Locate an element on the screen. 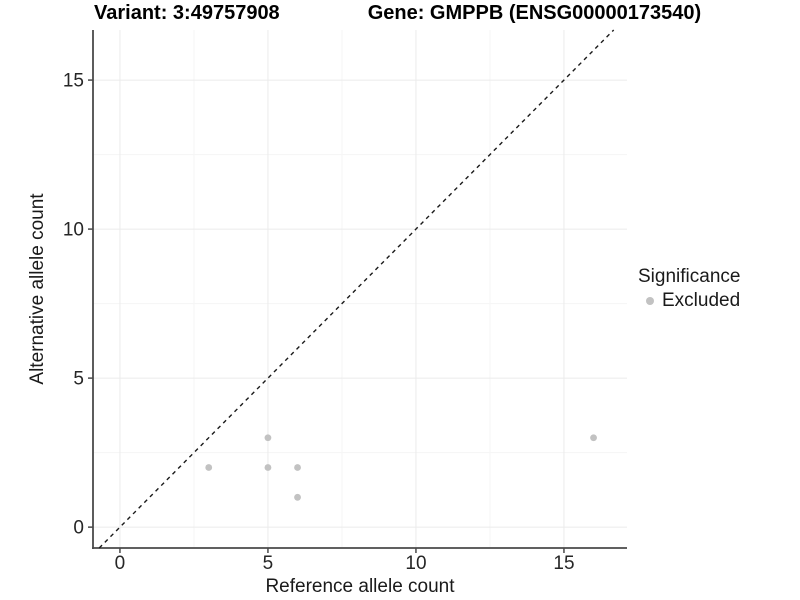 The height and width of the screenshot is (600, 800). plot-title-variant: Variant: 3:49757908 is located at coordinates (187, 13).